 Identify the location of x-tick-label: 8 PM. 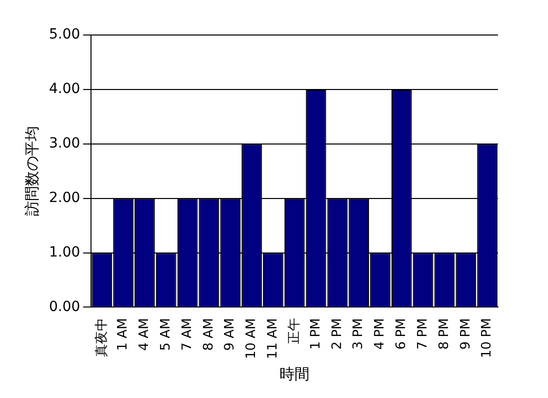
(444, 334).